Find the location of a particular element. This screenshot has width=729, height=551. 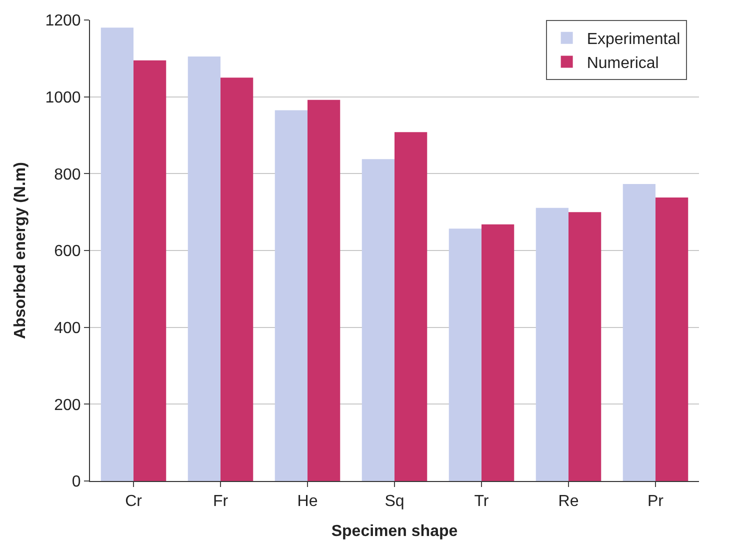

y-tick-label: 800 is located at coordinates (67, 175).